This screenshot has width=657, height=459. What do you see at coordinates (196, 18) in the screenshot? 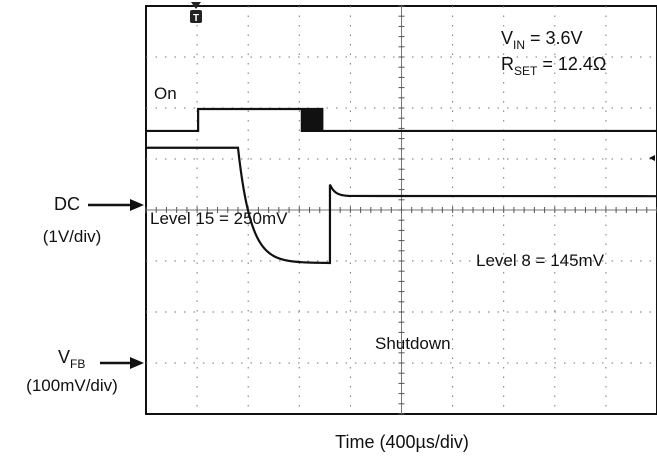
I see `trigger-marker-label: T` at bounding box center [196, 18].